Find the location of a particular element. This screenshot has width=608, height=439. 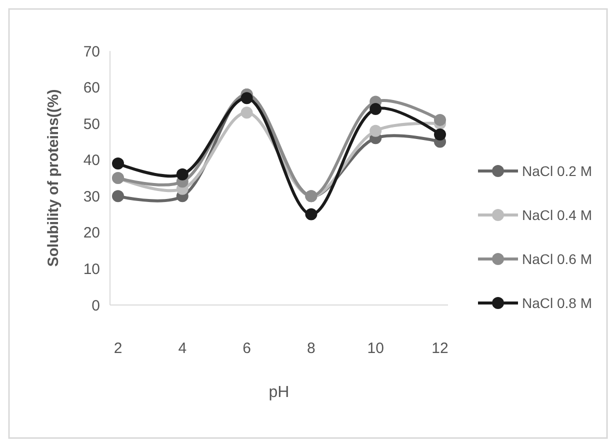

y-axis-title: Solubility of proteins((%) is located at coordinates (53, 178).